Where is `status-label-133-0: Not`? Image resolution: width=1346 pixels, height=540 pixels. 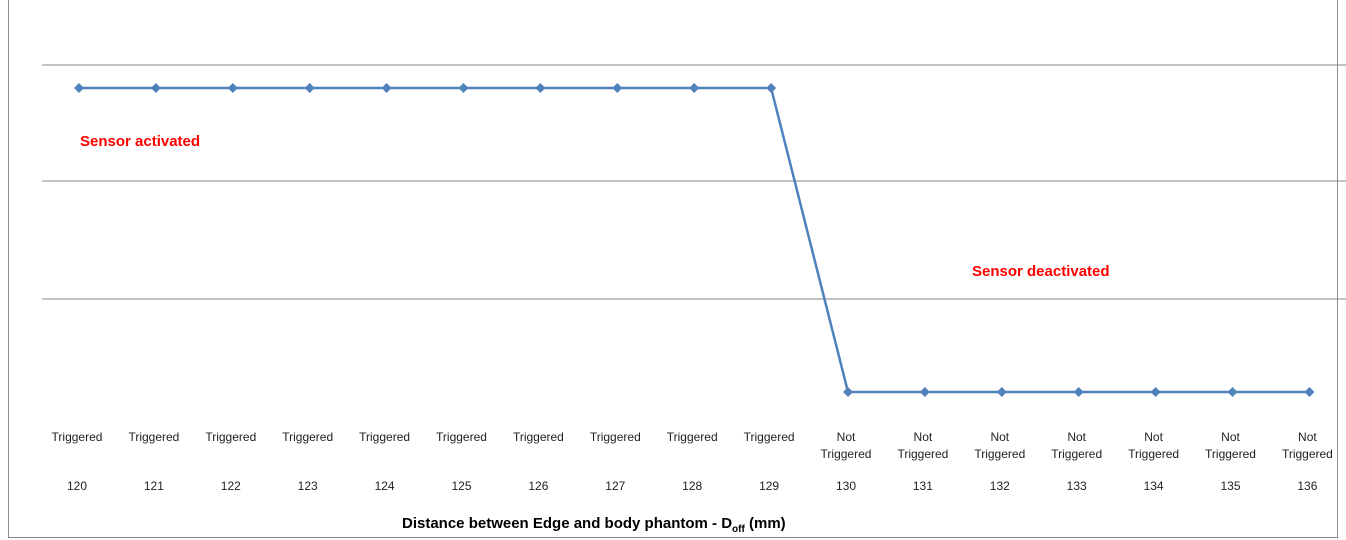
status-label-133-0: Not is located at coordinates (1076, 437).